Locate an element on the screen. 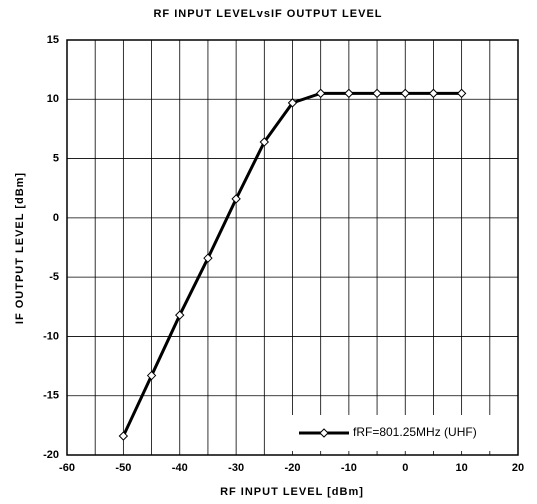  y-tick-label: 0 is located at coordinates (56, 218).